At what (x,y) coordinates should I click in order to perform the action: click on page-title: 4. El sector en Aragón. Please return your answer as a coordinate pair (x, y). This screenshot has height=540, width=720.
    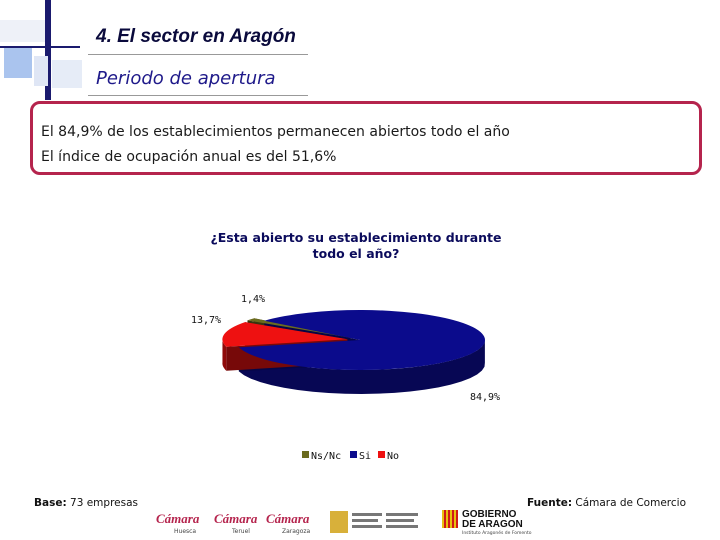
    Looking at the image, I should click on (196, 36).